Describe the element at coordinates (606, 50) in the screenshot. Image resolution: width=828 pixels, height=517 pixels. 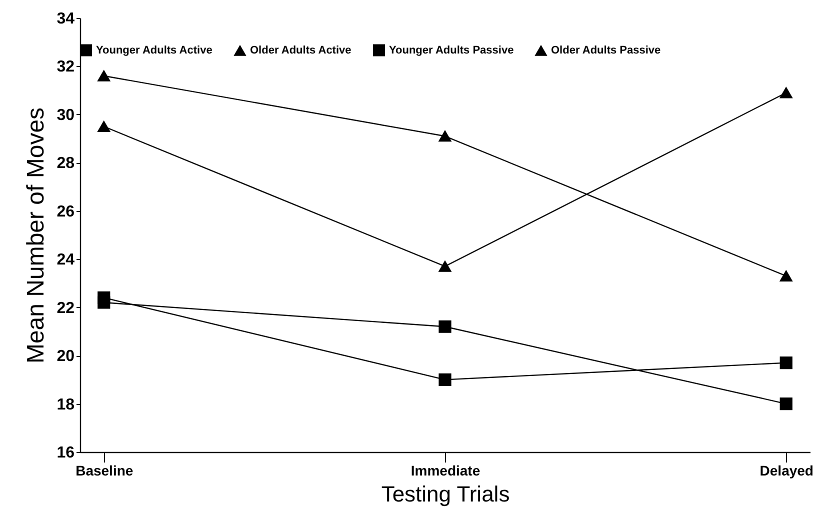
I see `legend-label: Older Adults Passive` at that location.